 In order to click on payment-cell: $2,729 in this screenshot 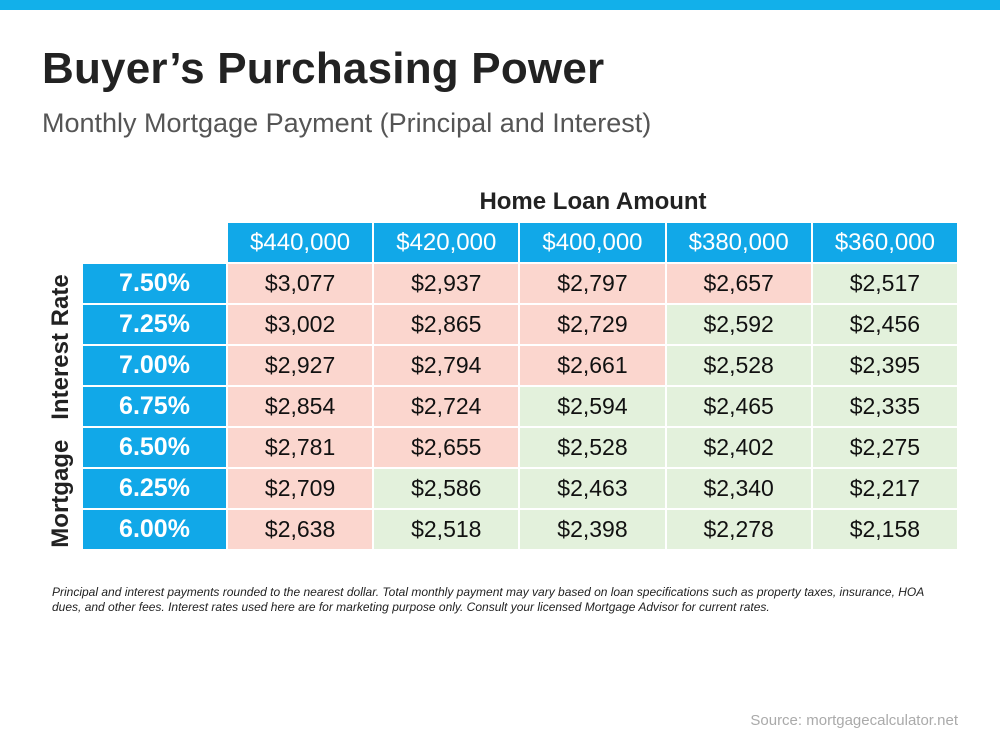, I will do `click(593, 325)`.